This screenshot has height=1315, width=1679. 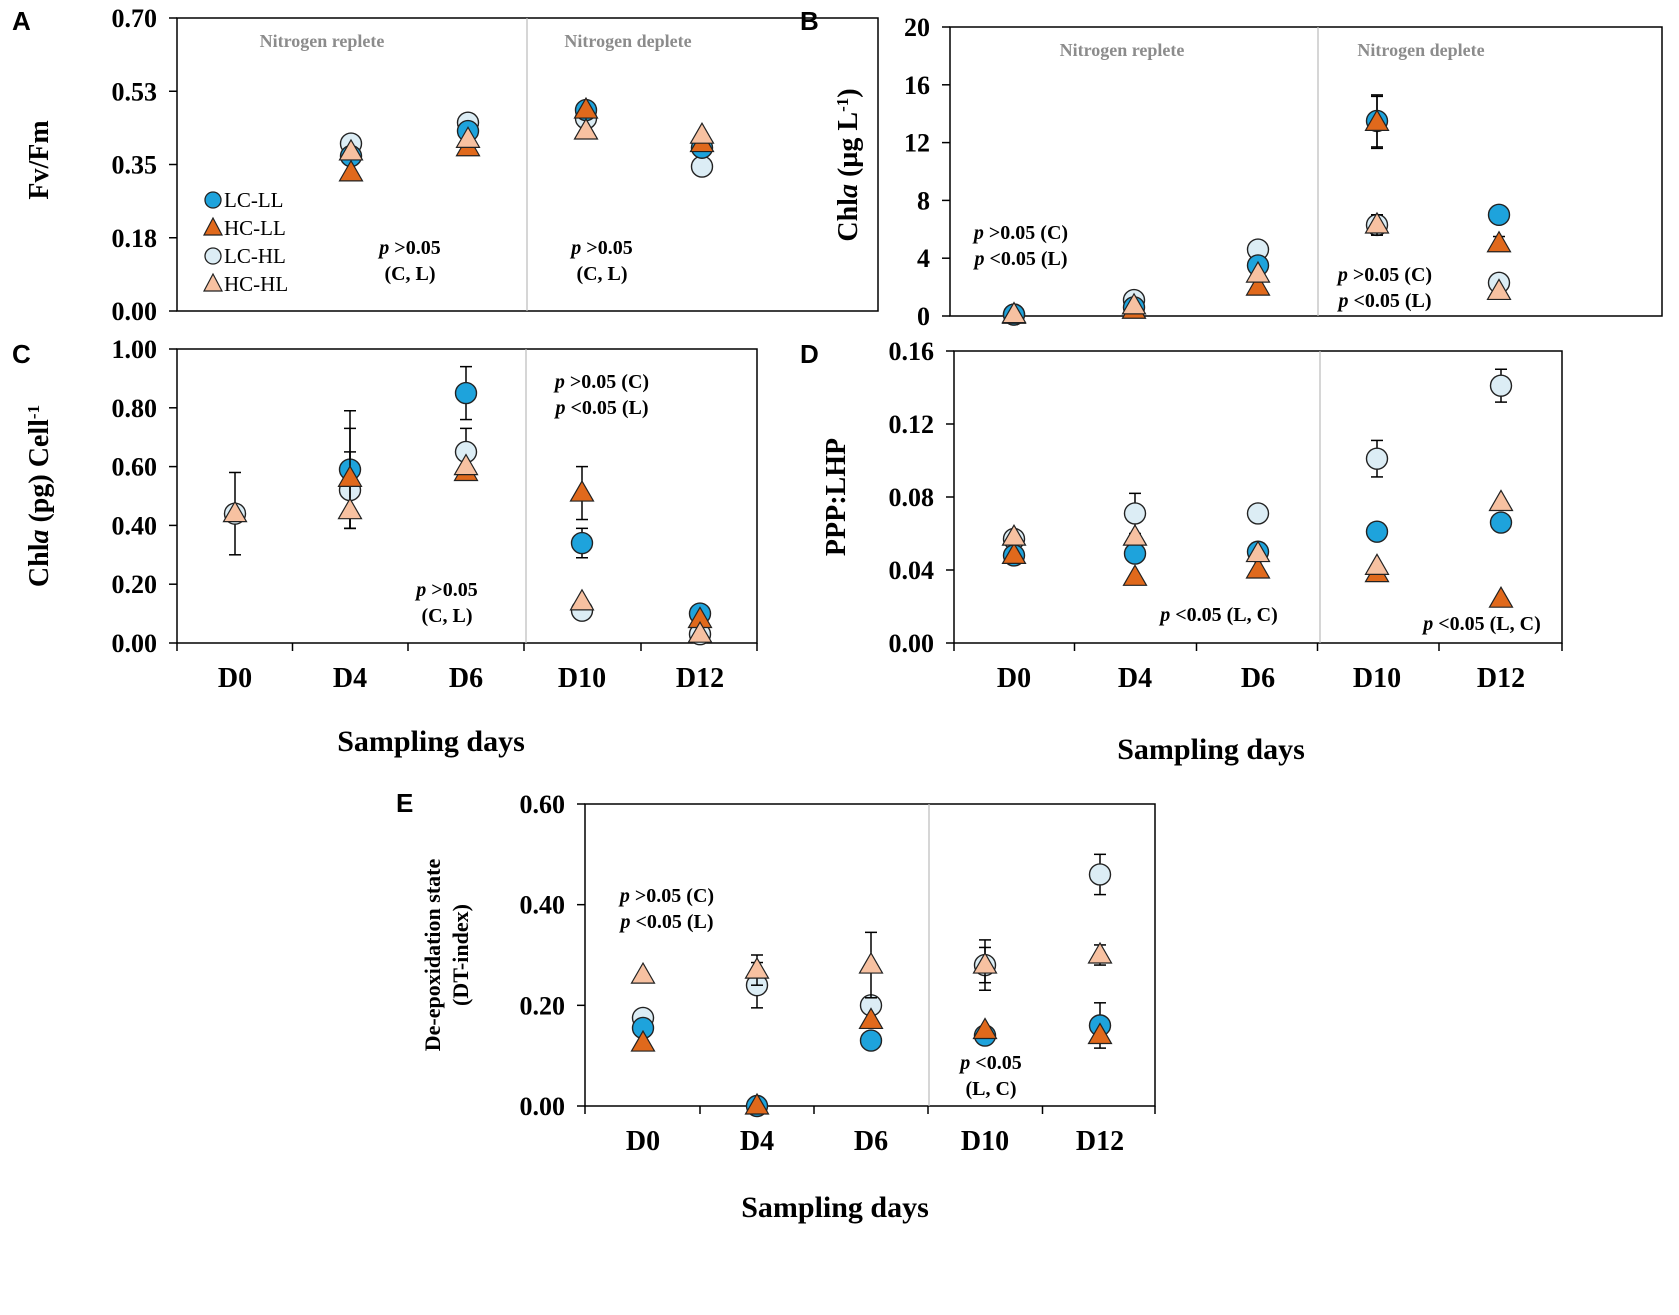 I want to click on y-tick-label: 16, so click(x=917, y=85).